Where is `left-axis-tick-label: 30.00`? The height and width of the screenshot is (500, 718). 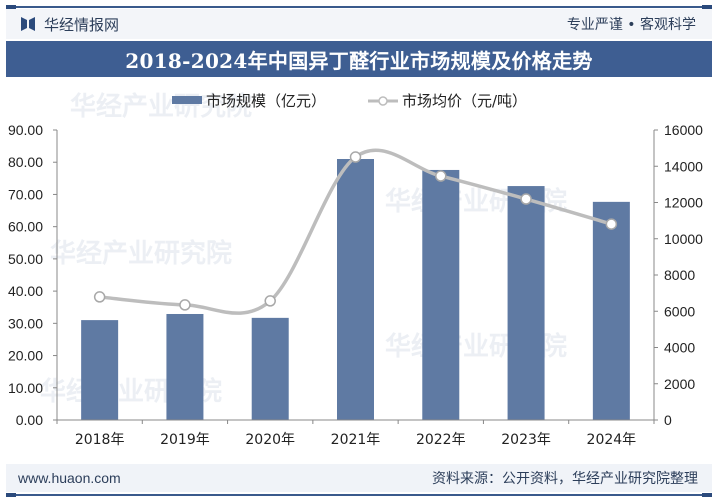
left-axis-tick-label: 30.00 is located at coordinates (25, 323).